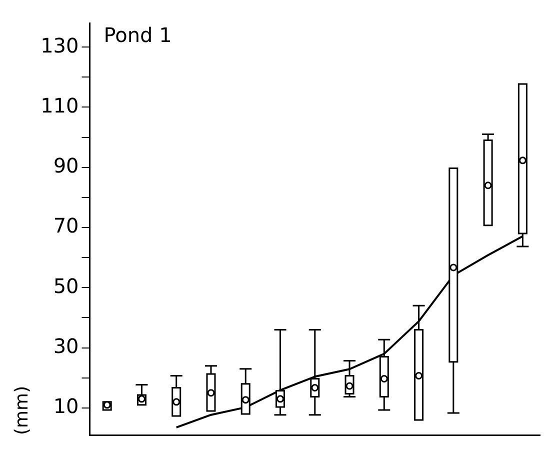 This screenshot has height=458, width=560. Describe the element at coordinates (59, 45) in the screenshot. I see `y-tick-label: 130` at that location.